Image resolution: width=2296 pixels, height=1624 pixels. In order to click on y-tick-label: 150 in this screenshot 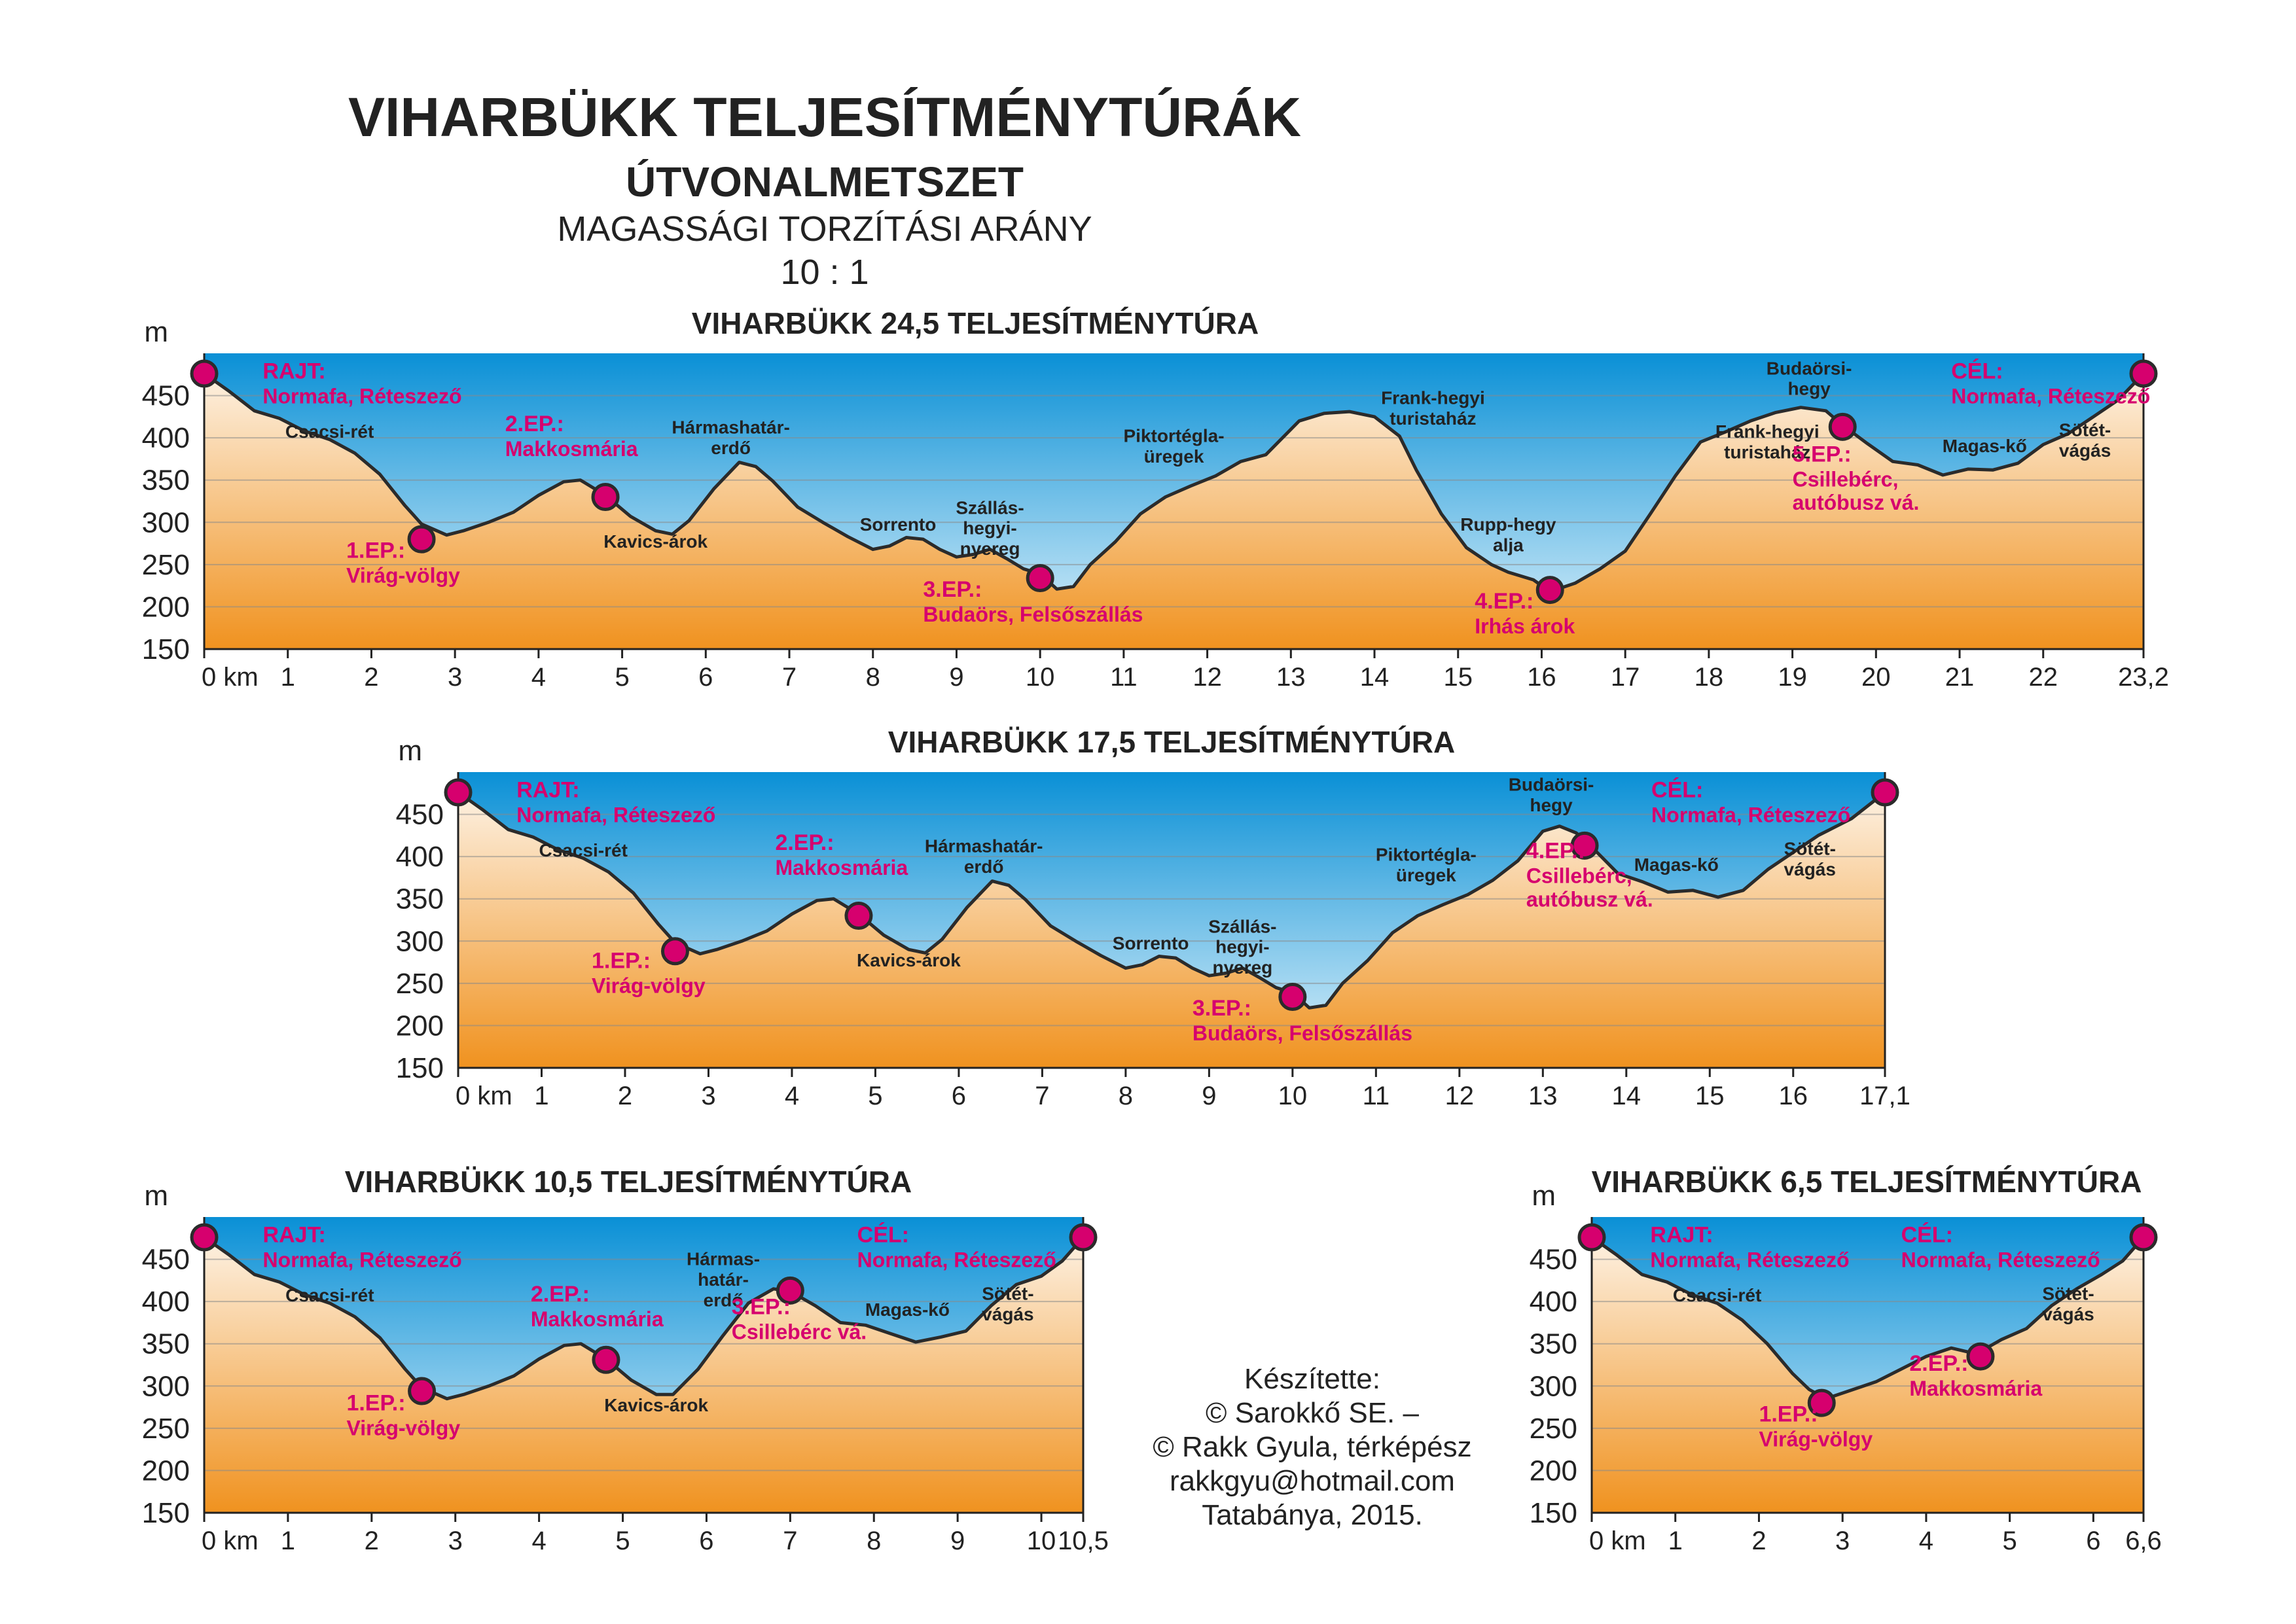, I will do `click(166, 1513)`.